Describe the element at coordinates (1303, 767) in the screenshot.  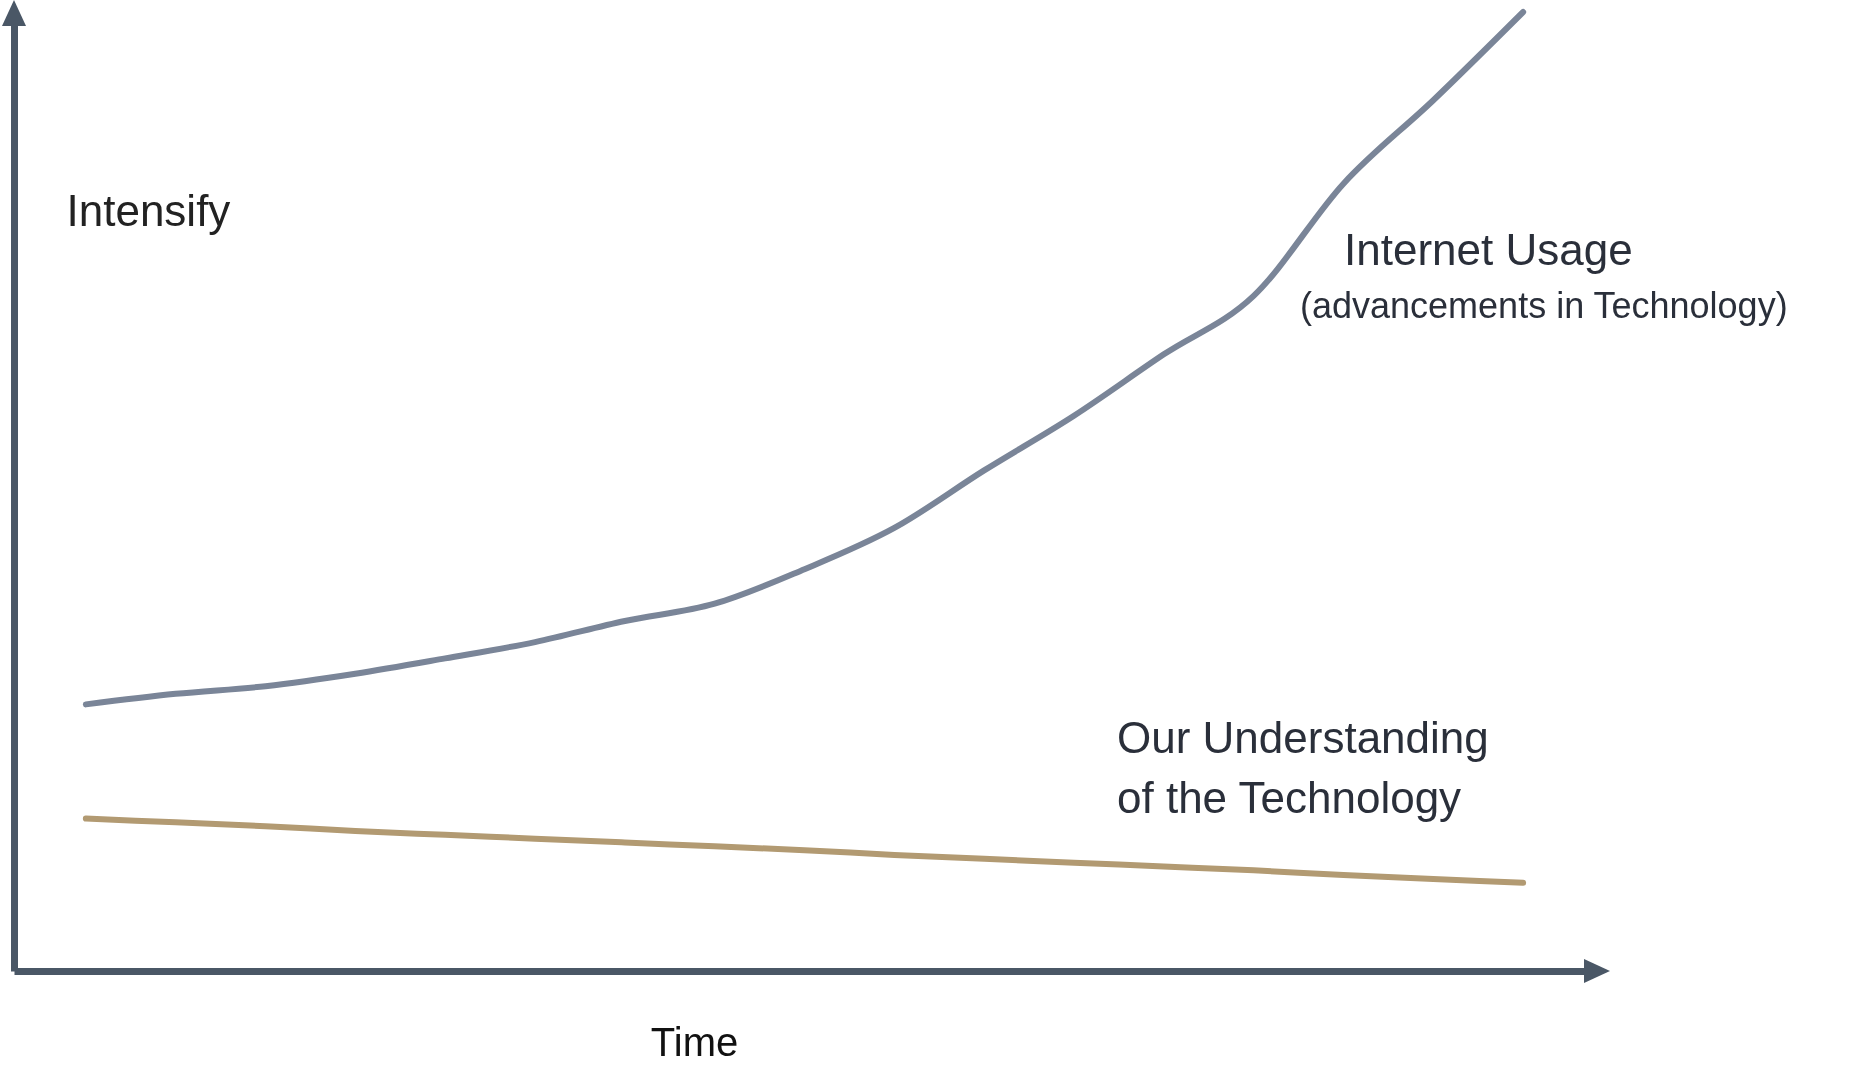
I see `series-label: Our Understanding of the Technology` at that location.